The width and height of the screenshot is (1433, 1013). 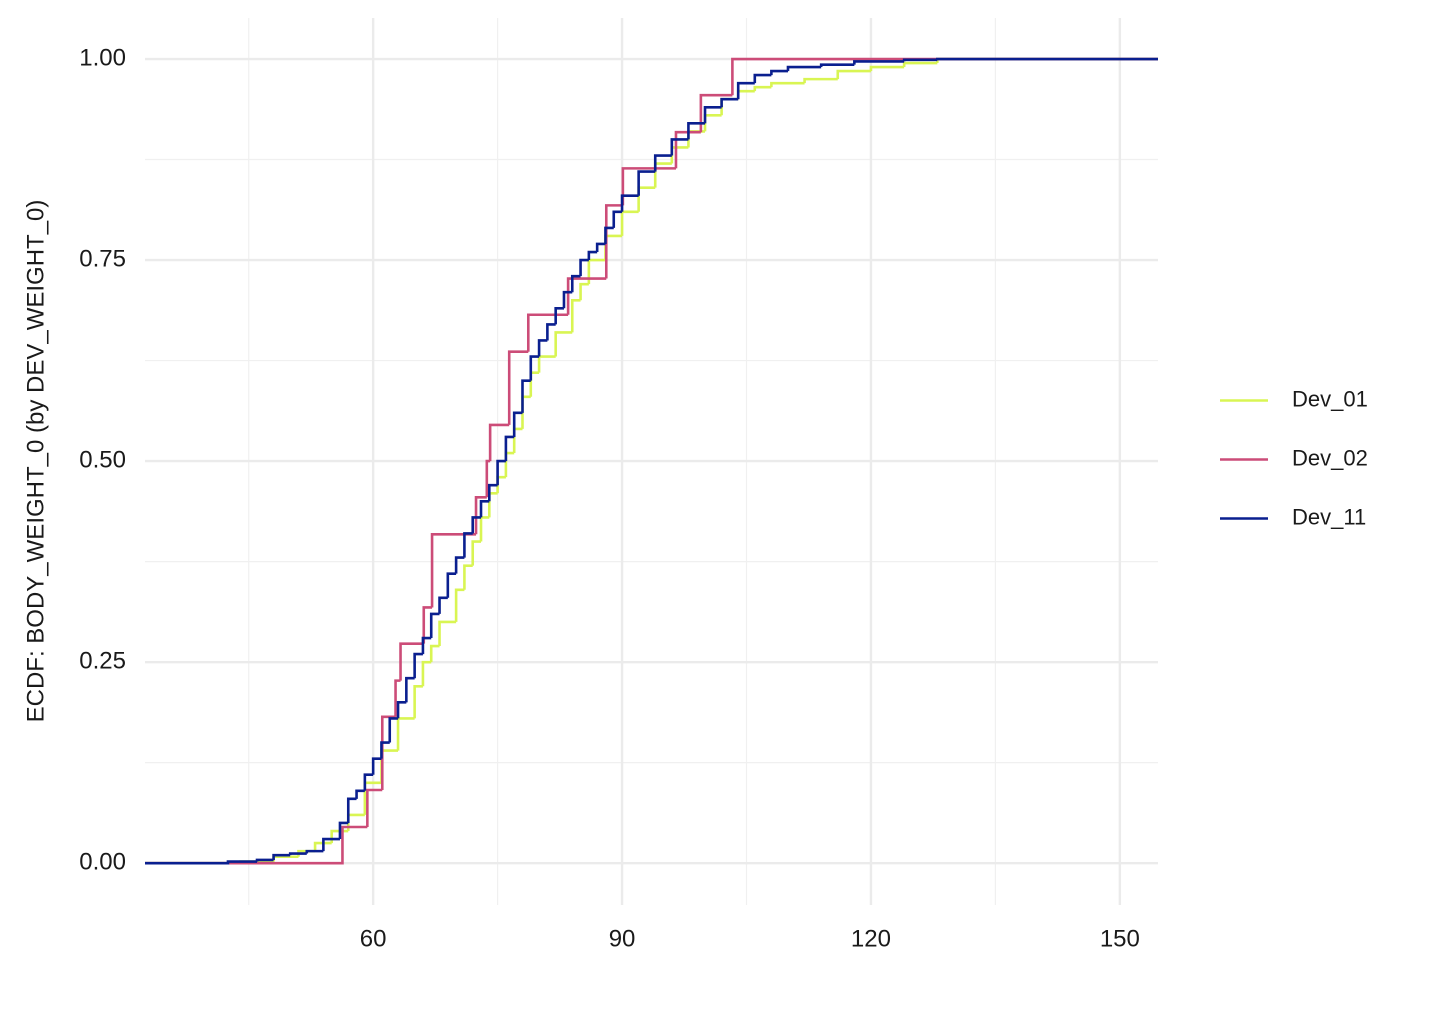 What do you see at coordinates (102, 459) in the screenshot?
I see `y-tick-label: 0.50` at bounding box center [102, 459].